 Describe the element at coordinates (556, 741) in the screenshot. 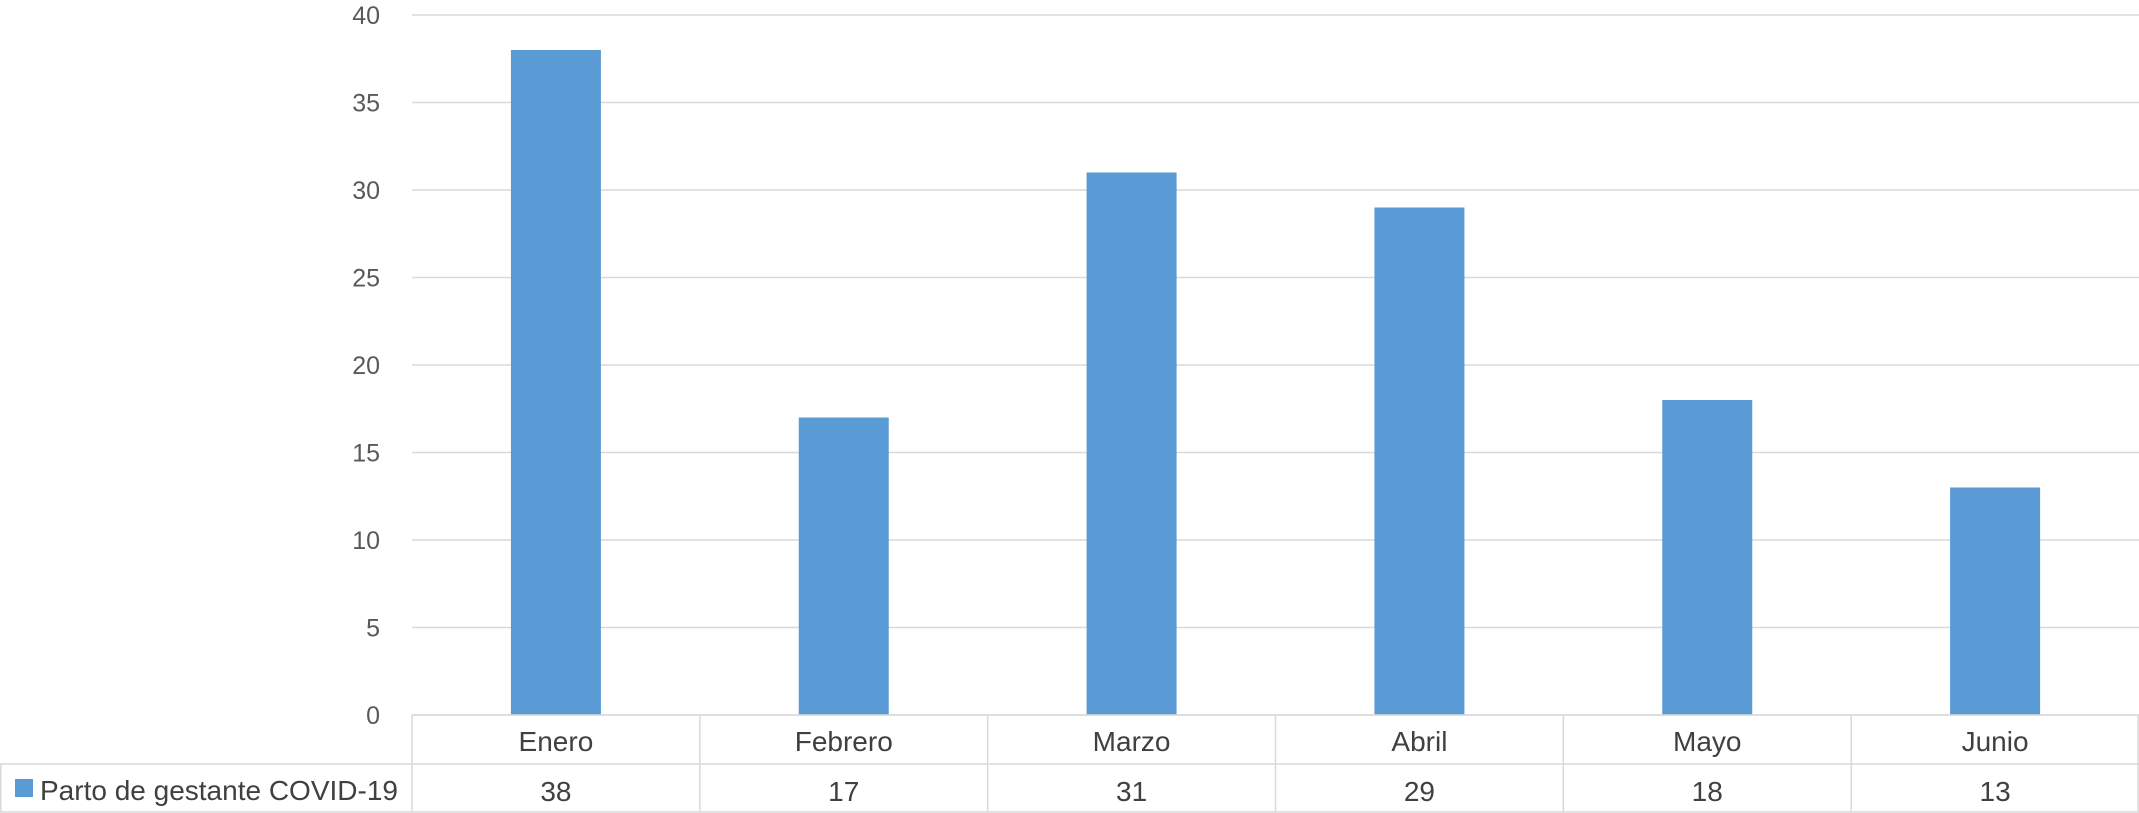

I see `category-label: Enero` at that location.